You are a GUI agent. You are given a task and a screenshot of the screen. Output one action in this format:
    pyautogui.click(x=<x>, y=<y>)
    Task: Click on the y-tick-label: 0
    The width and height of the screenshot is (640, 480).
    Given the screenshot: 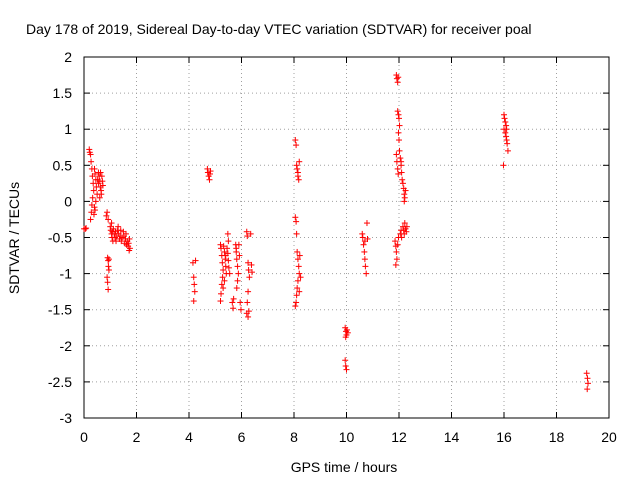 What is the action you would take?
    pyautogui.click(x=68, y=201)
    